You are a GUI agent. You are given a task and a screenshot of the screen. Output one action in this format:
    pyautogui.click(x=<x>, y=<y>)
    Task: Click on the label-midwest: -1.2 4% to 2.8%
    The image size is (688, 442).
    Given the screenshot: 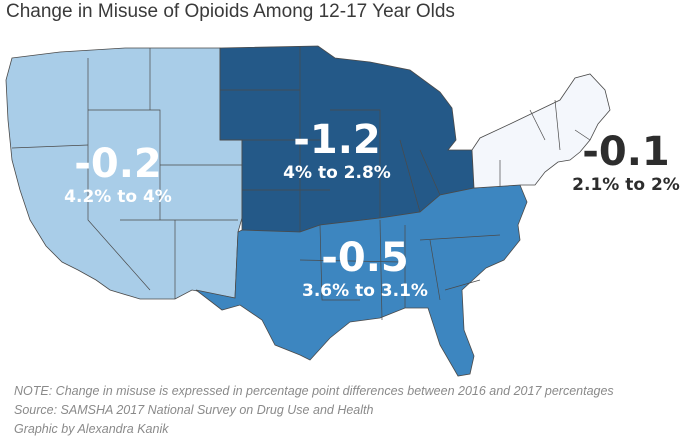 What is the action you would take?
    pyautogui.click(x=337, y=151)
    